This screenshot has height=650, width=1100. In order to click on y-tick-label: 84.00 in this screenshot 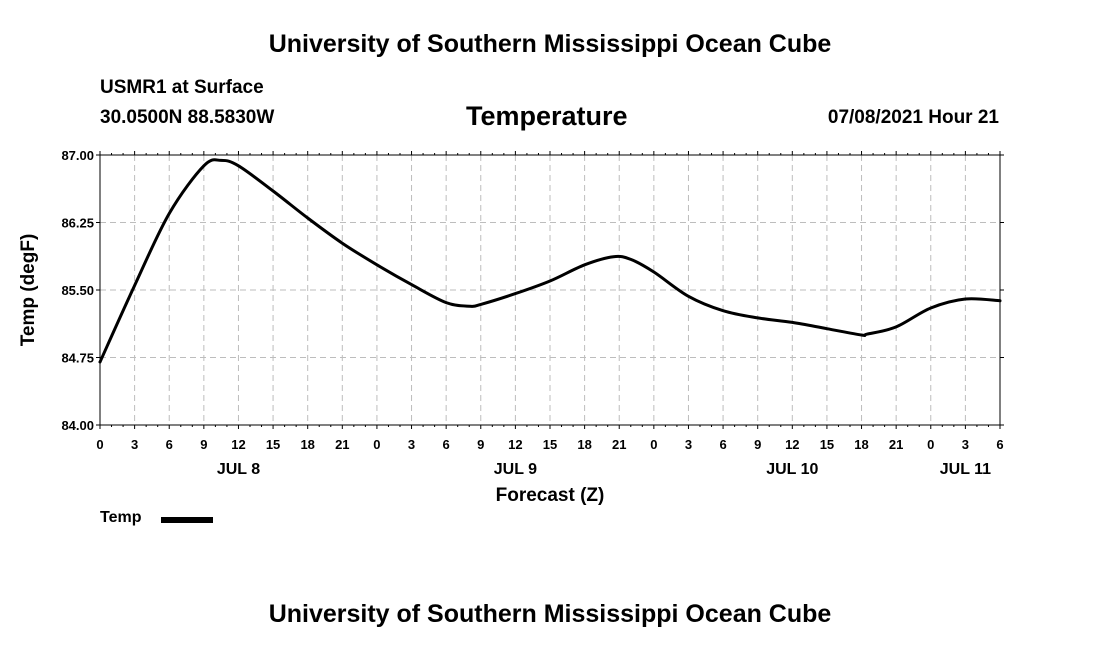, I will do `click(77, 425)`.